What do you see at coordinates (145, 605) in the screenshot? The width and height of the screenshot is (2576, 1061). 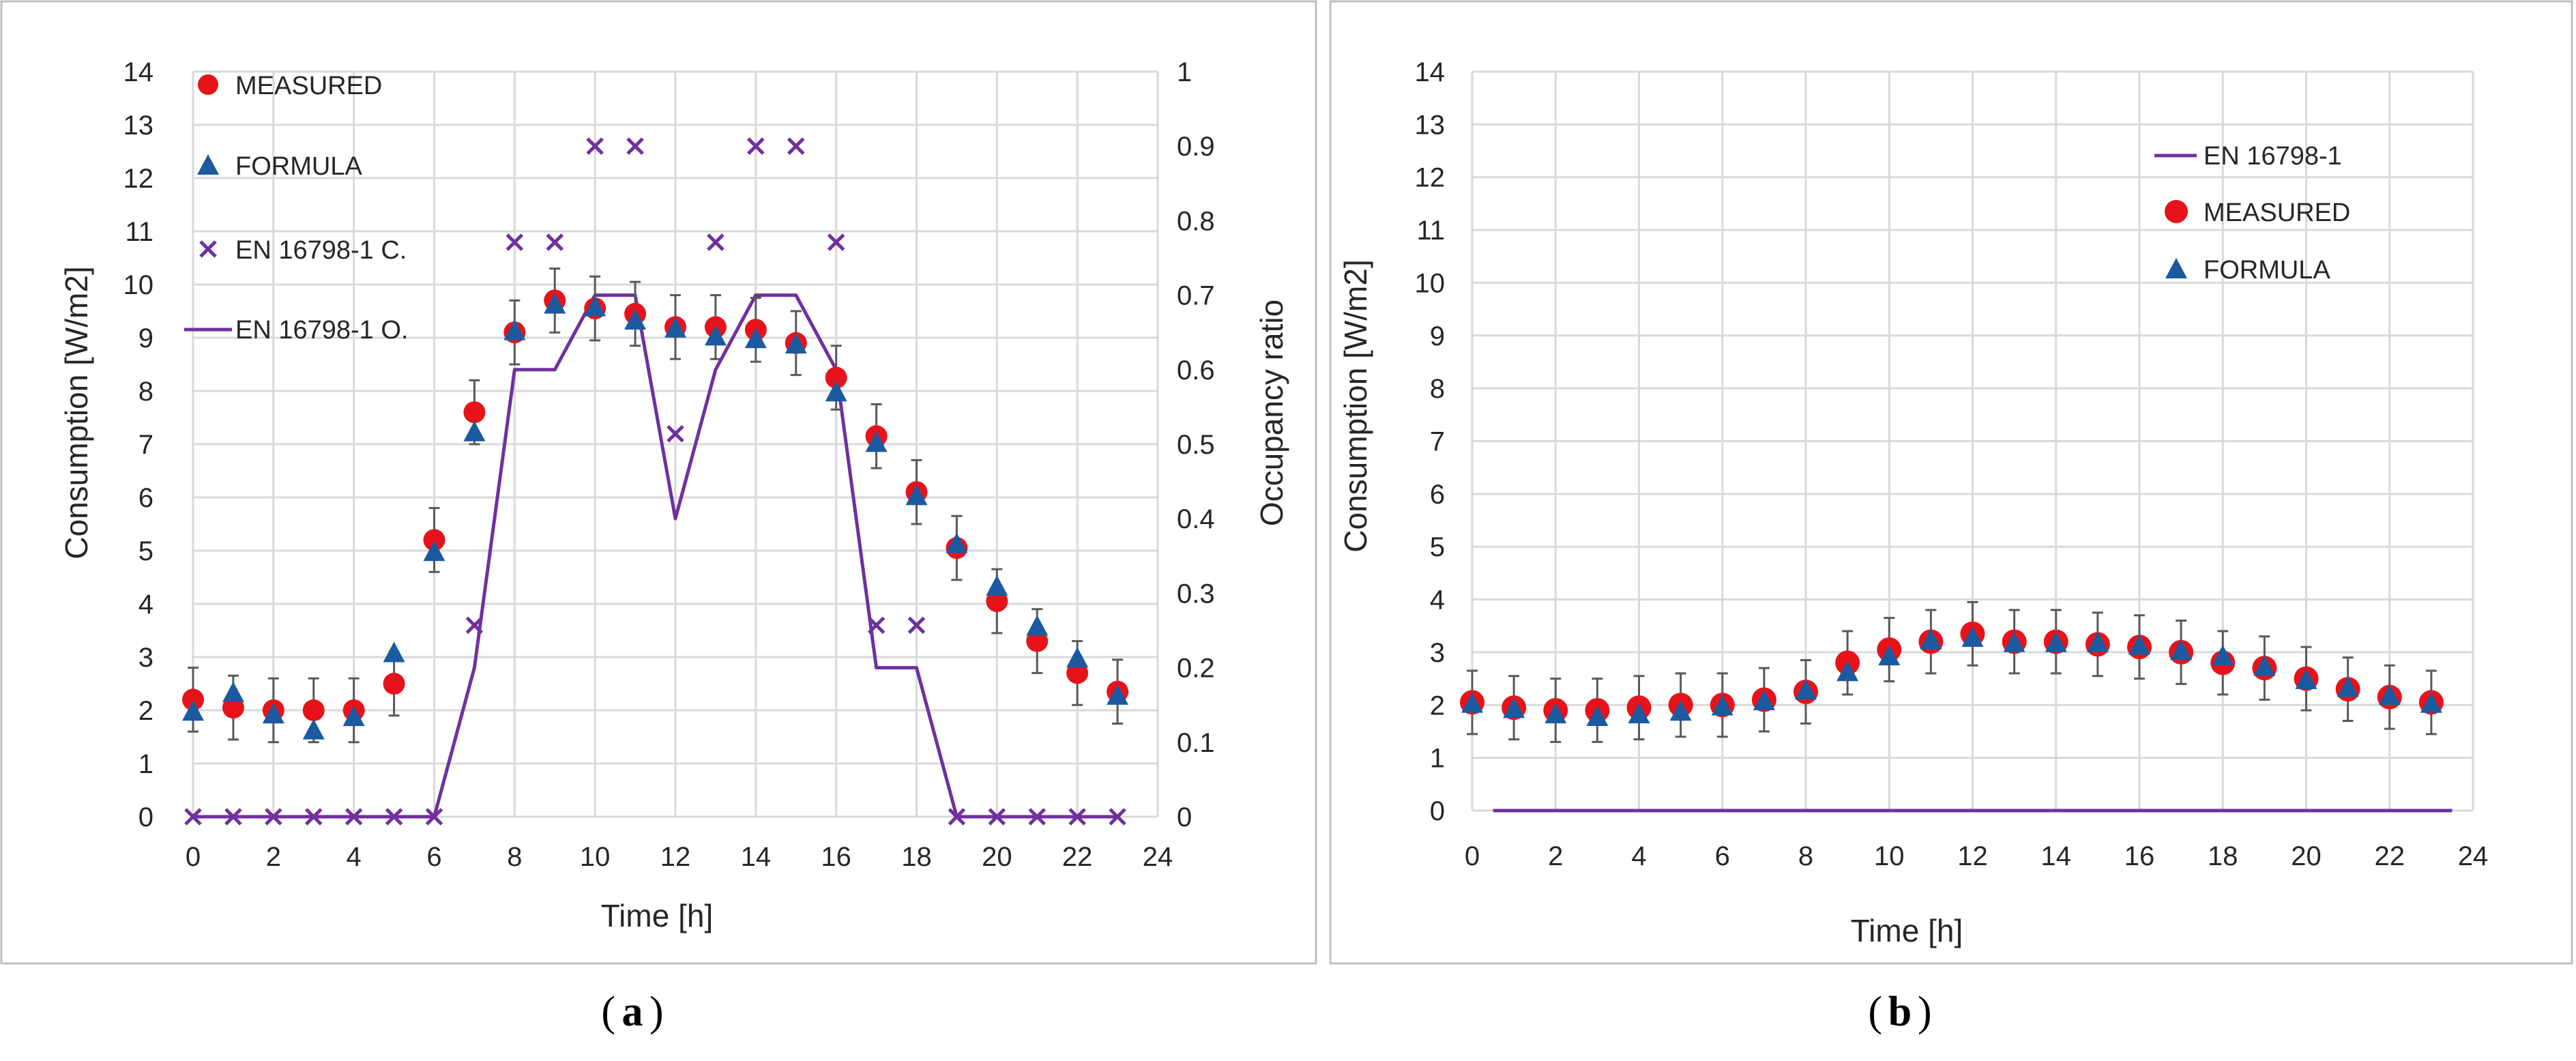 I see `y-tick-label: 4` at bounding box center [145, 605].